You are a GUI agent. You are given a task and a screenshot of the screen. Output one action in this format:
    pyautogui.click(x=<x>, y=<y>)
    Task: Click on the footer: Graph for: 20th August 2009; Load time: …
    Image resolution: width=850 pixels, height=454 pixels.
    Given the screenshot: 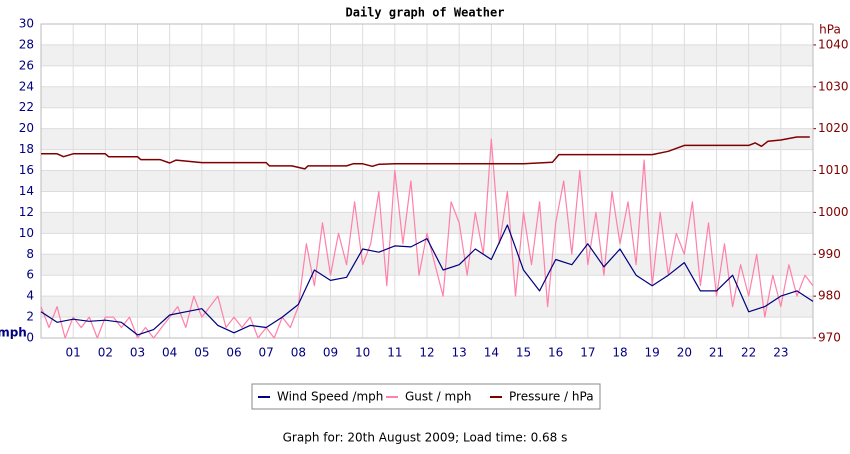 What is the action you would take?
    pyautogui.click(x=425, y=438)
    